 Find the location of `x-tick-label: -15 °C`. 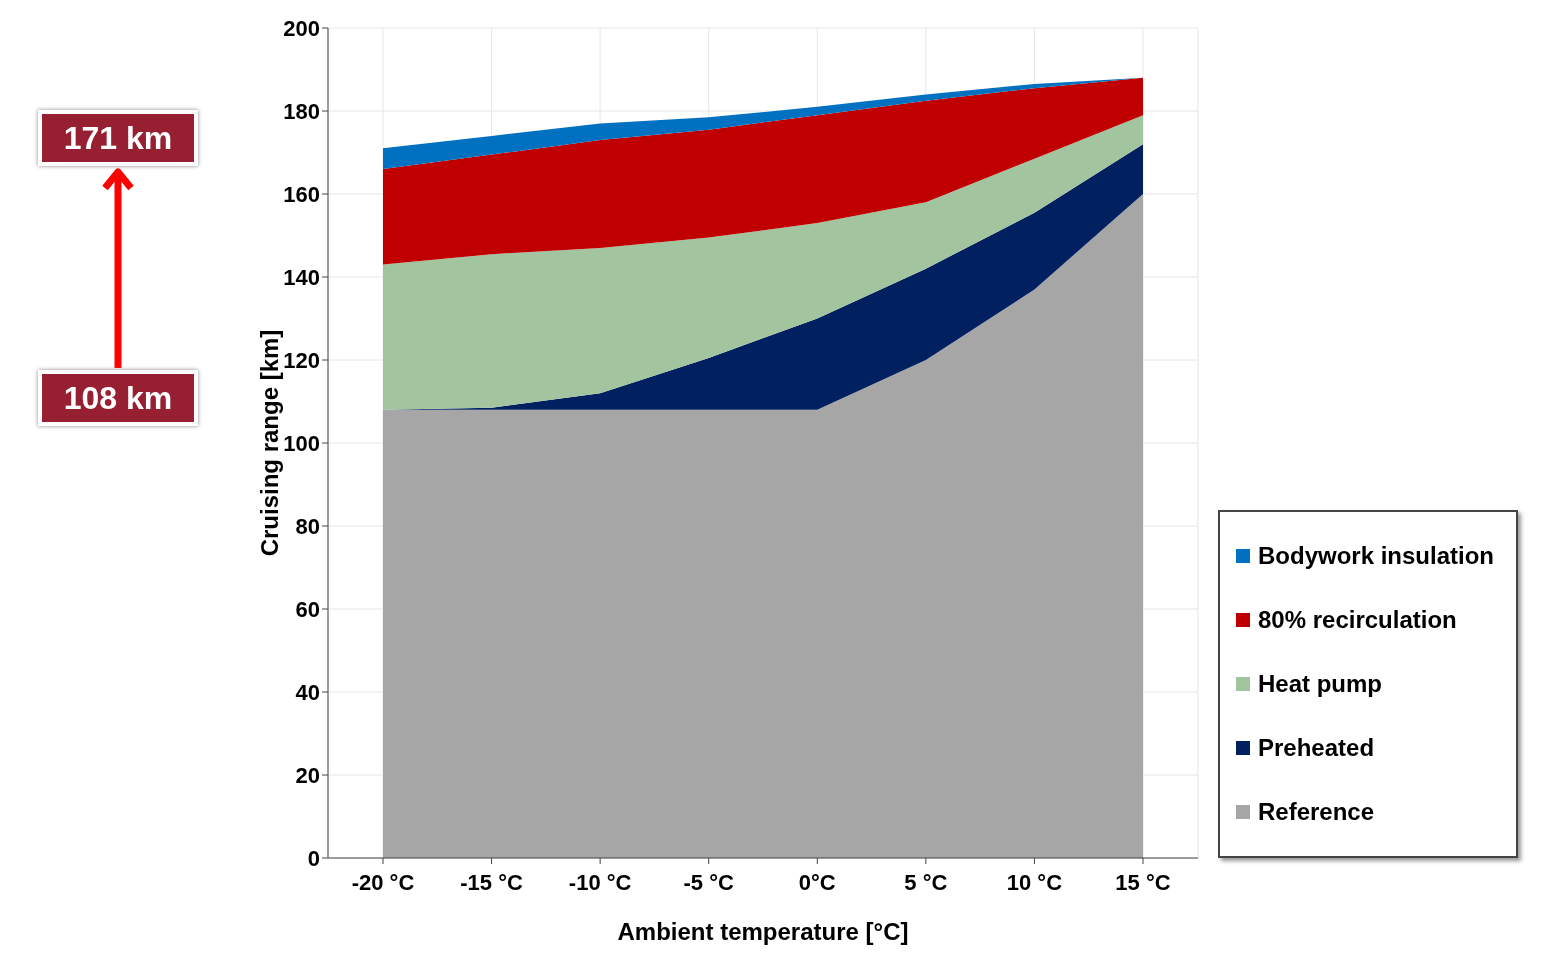

x-tick-label: -15 °C is located at coordinates (491, 882).